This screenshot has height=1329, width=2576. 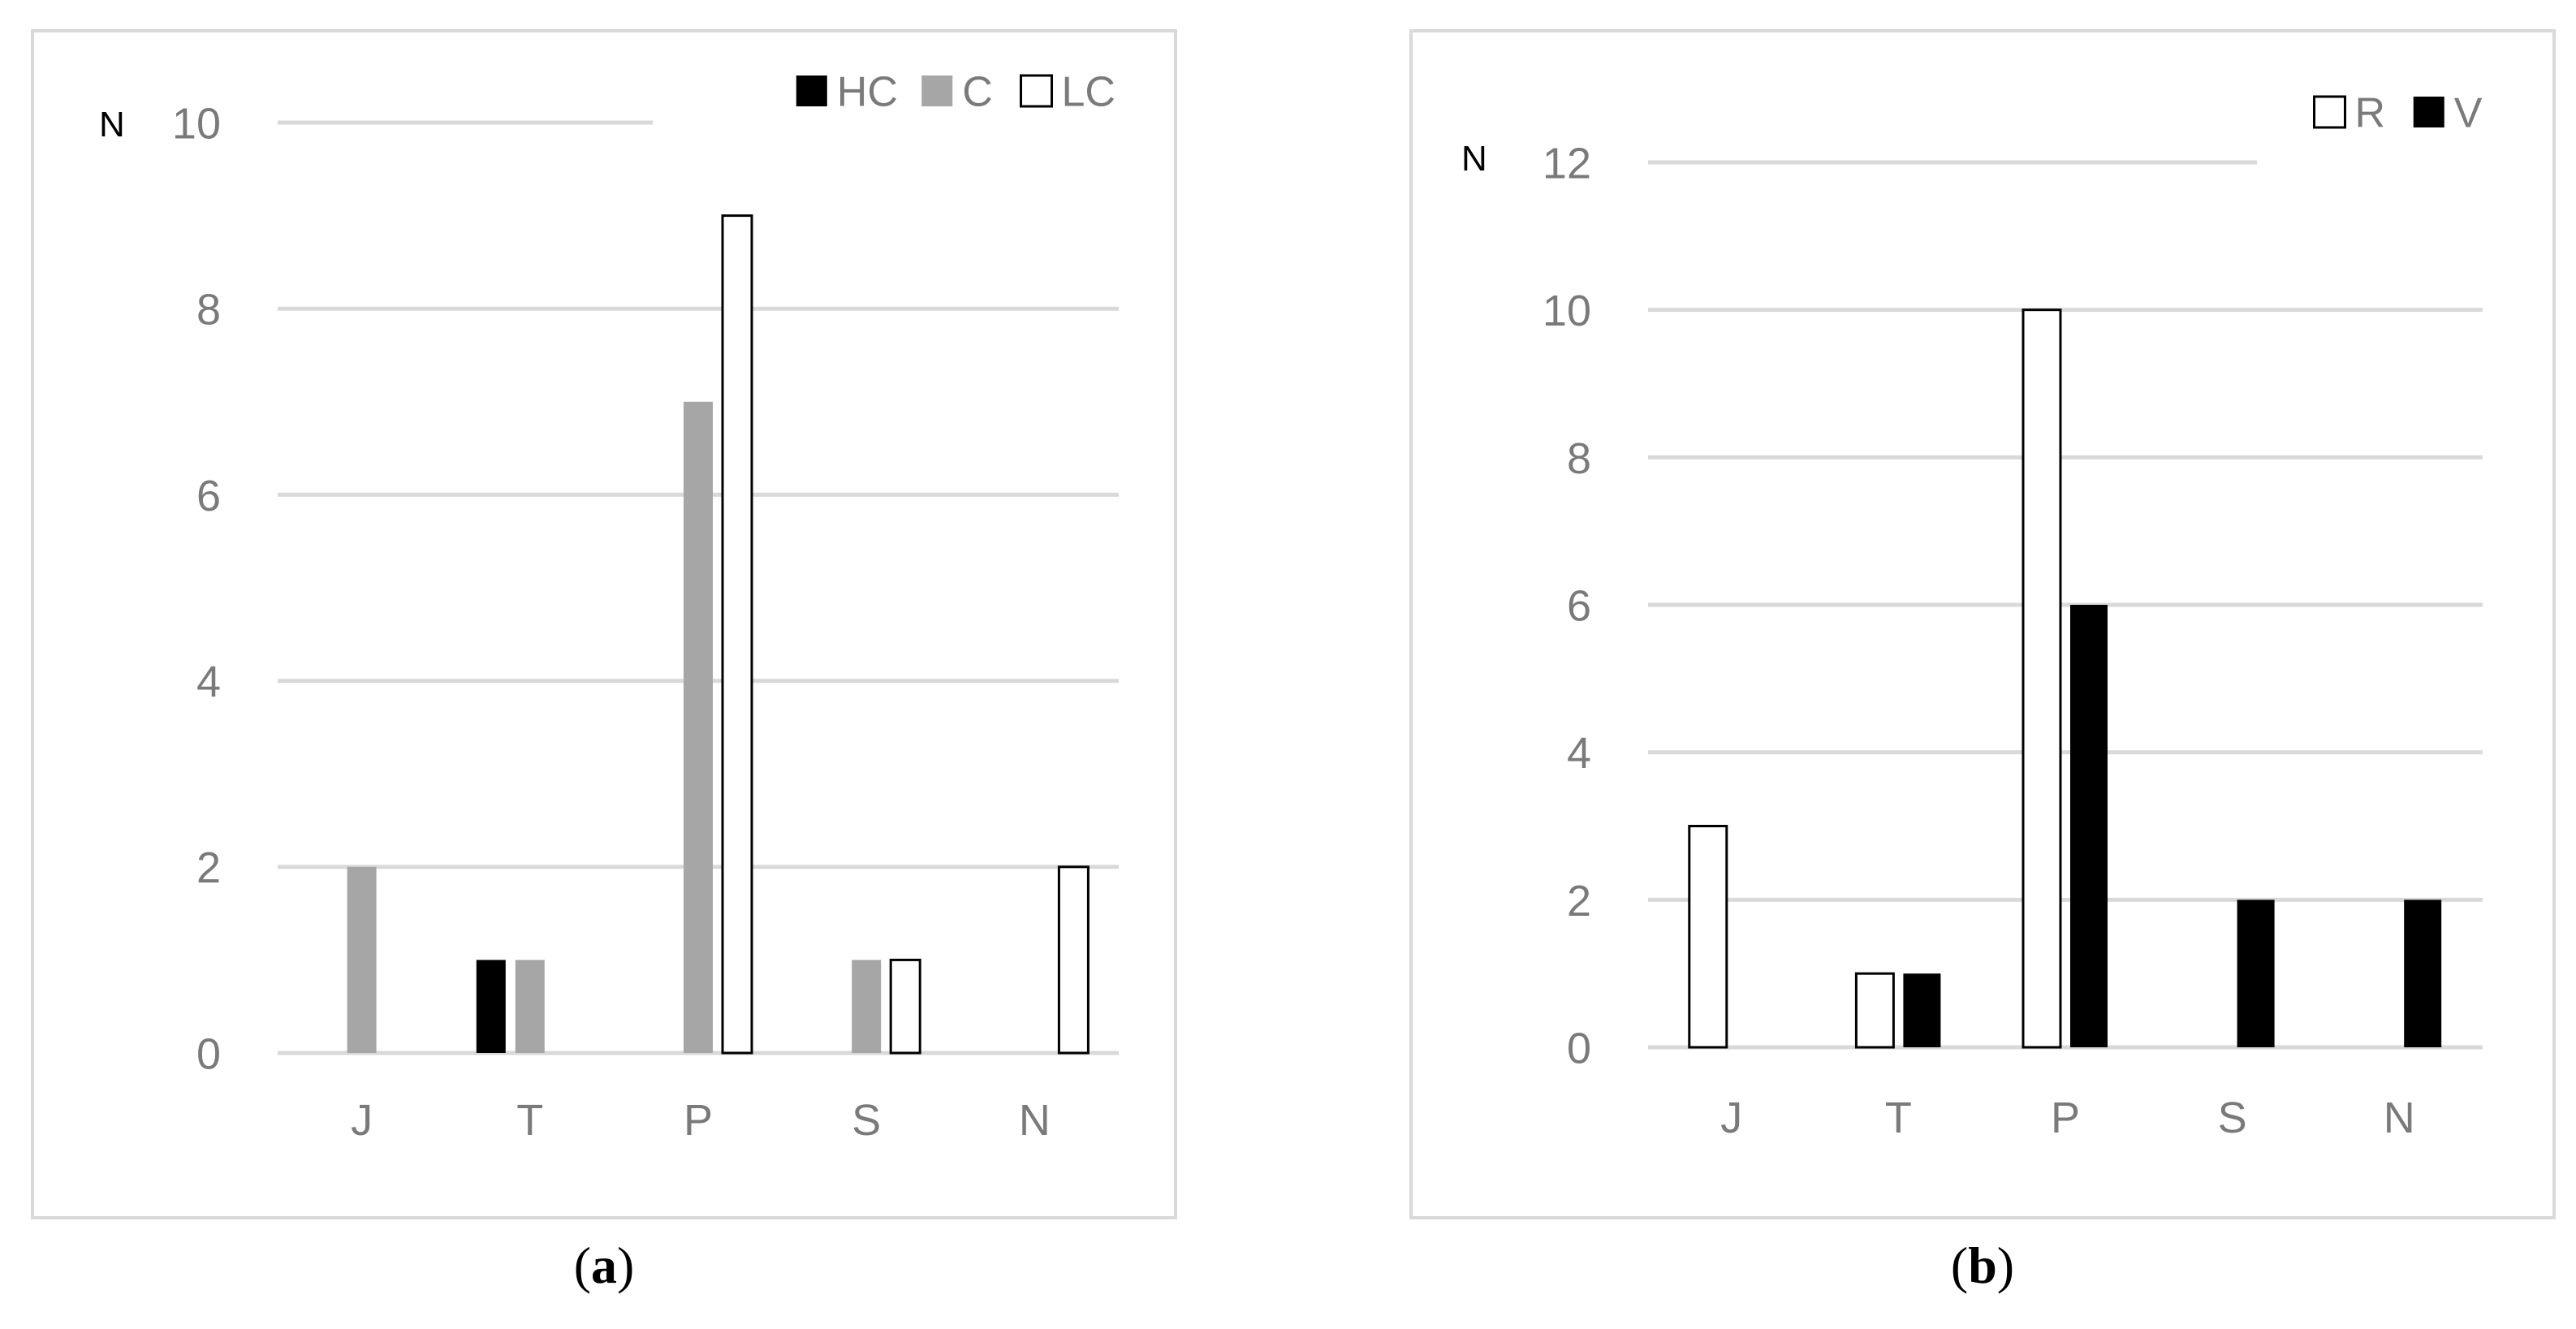 What do you see at coordinates (1088, 93) in the screenshot?
I see `legend-label: LC` at bounding box center [1088, 93].